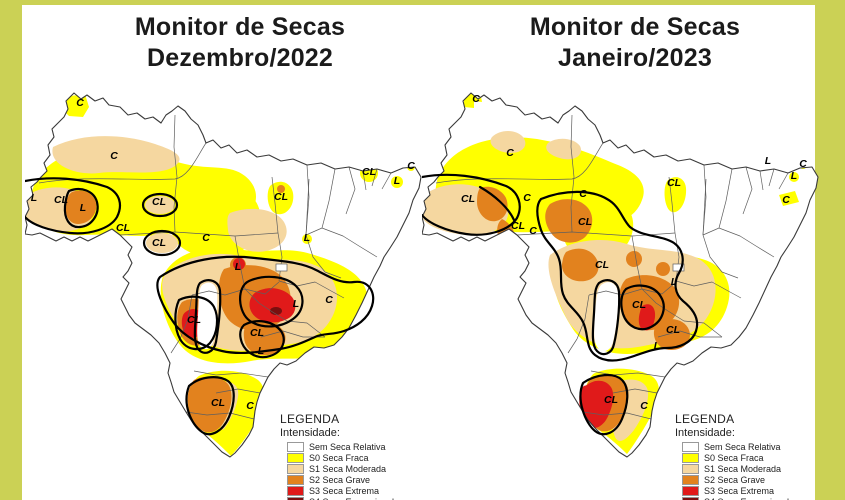 The width and height of the screenshot is (845, 500). I want to click on legend-title: LEGENDA, so click(705, 419).